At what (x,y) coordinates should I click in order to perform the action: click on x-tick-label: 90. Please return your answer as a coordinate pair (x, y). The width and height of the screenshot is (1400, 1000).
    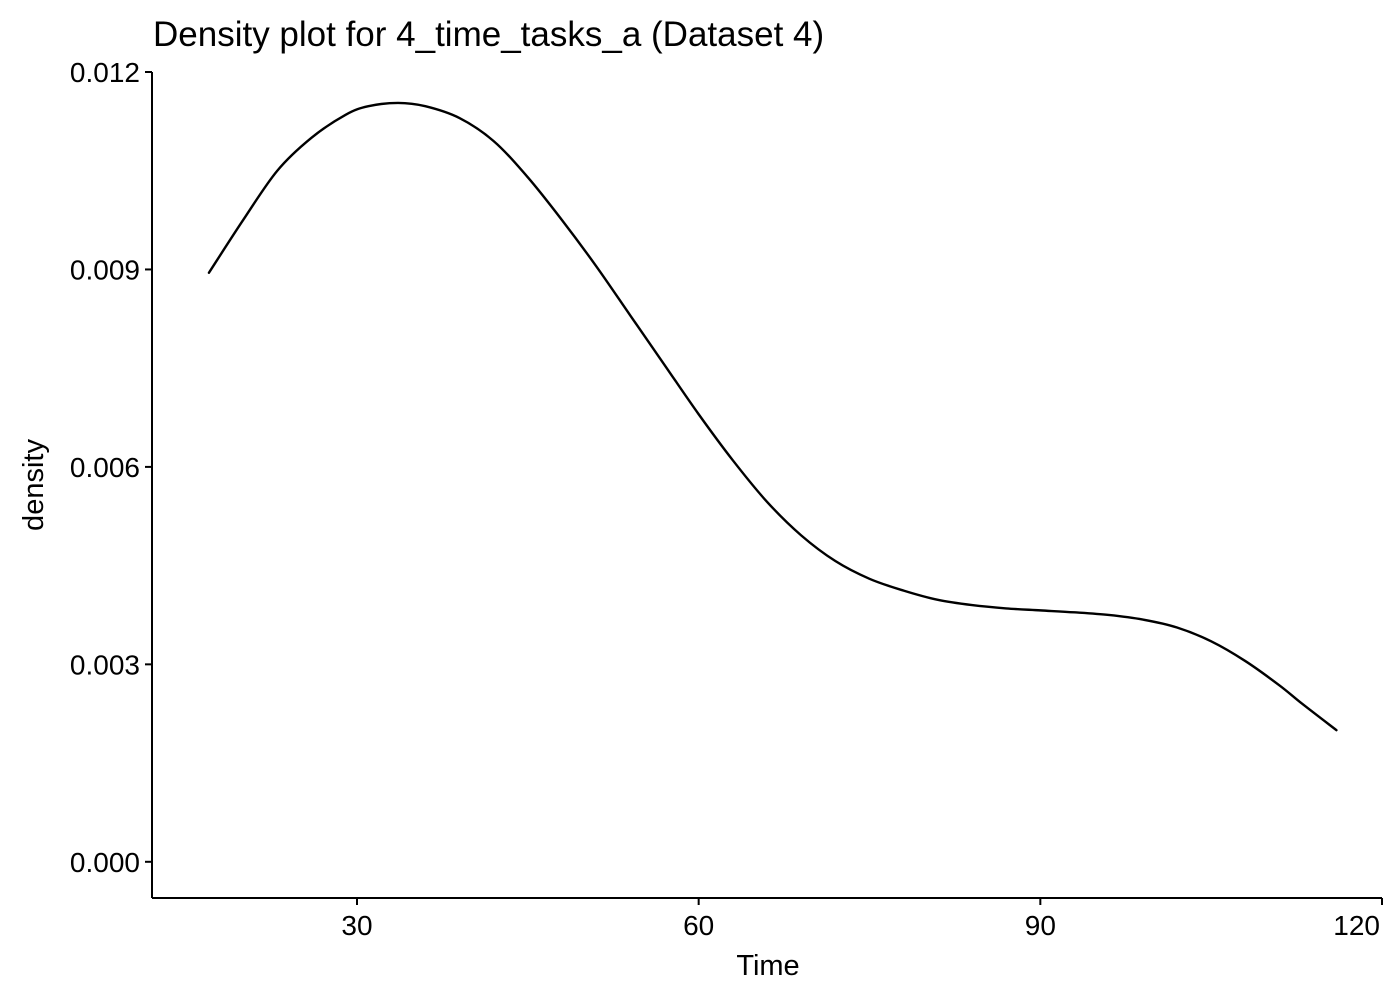
    Looking at the image, I should click on (1040, 925).